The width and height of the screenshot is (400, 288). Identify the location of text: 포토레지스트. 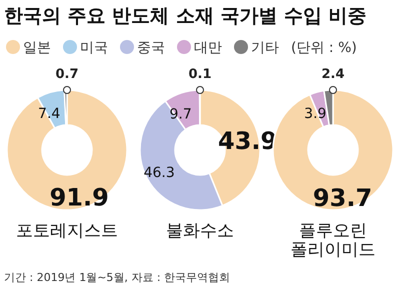
(67, 231).